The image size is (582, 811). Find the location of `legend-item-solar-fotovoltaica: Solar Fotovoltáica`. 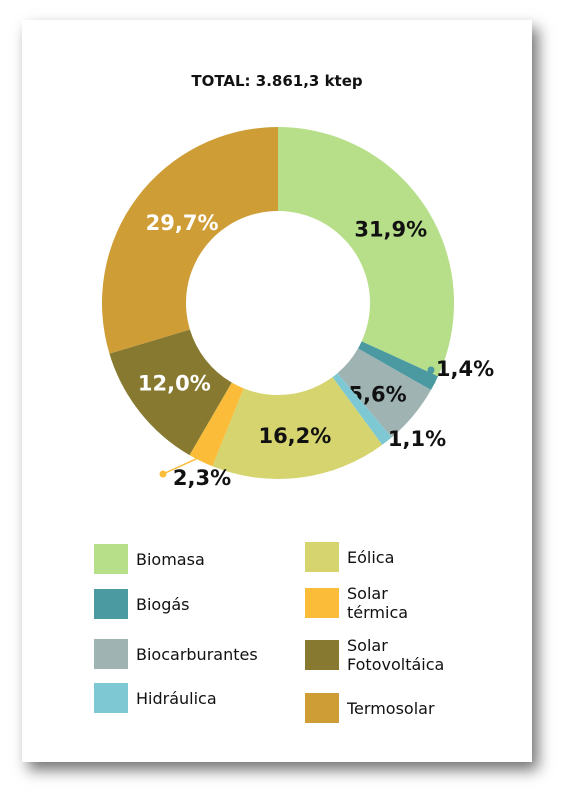

legend-item-solar-fotovoltaica: Solar Fotovoltáica is located at coordinates (374, 655).